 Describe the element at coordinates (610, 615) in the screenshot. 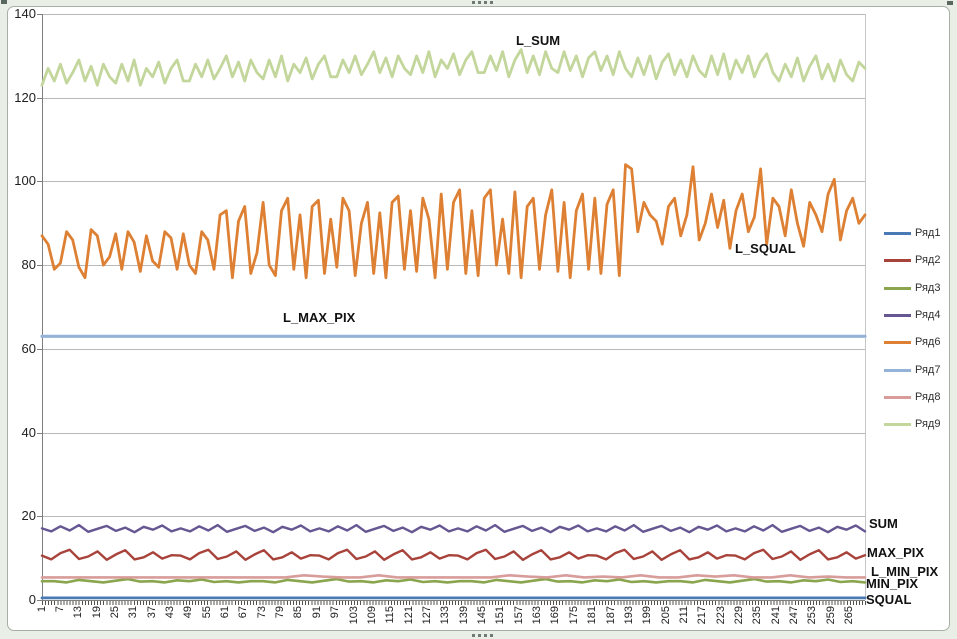

I see `x-axis-tick-label: 187` at that location.